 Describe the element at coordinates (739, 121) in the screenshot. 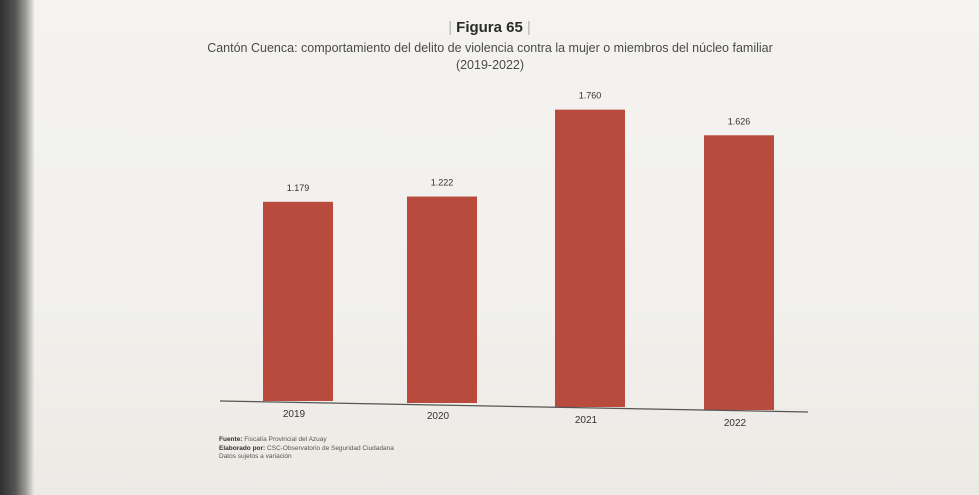

I see `value-label-2022: 1.626` at that location.